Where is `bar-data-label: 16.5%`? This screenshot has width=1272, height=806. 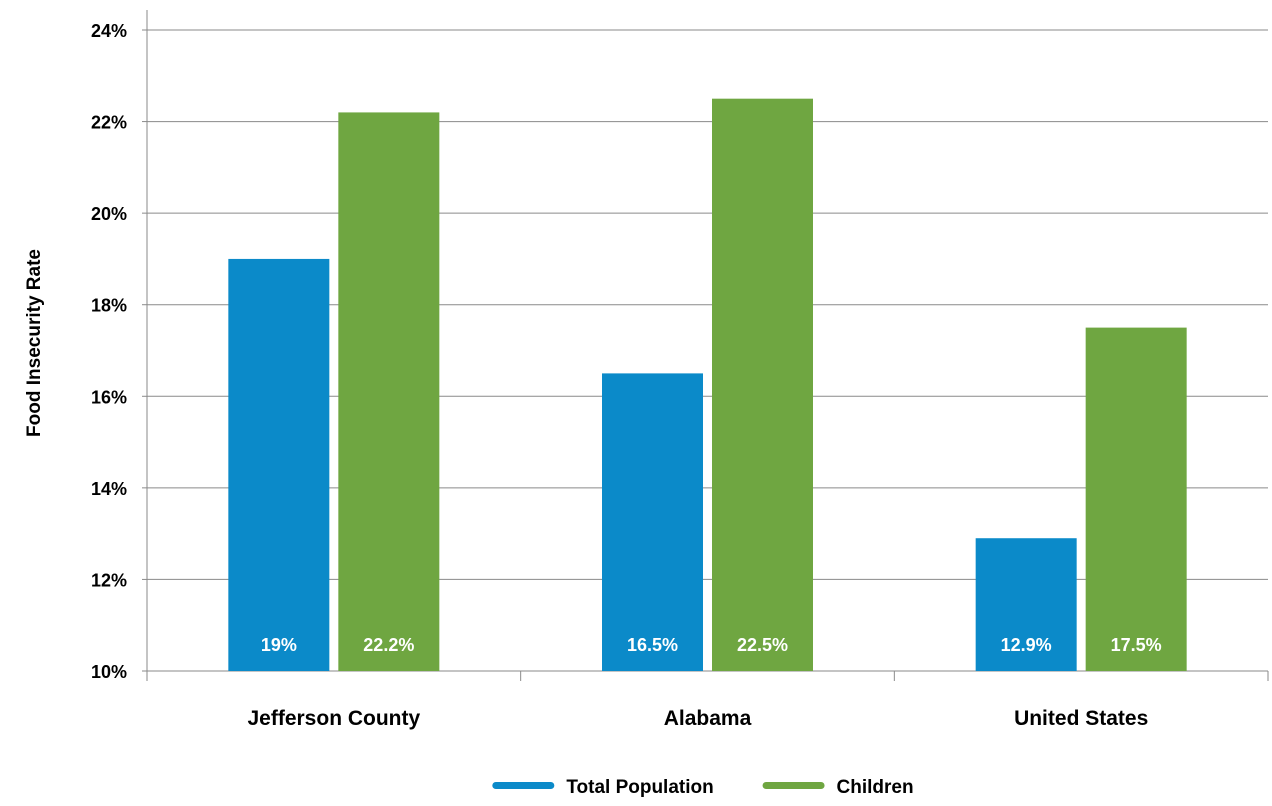 bar-data-label: 16.5% is located at coordinates (652, 645).